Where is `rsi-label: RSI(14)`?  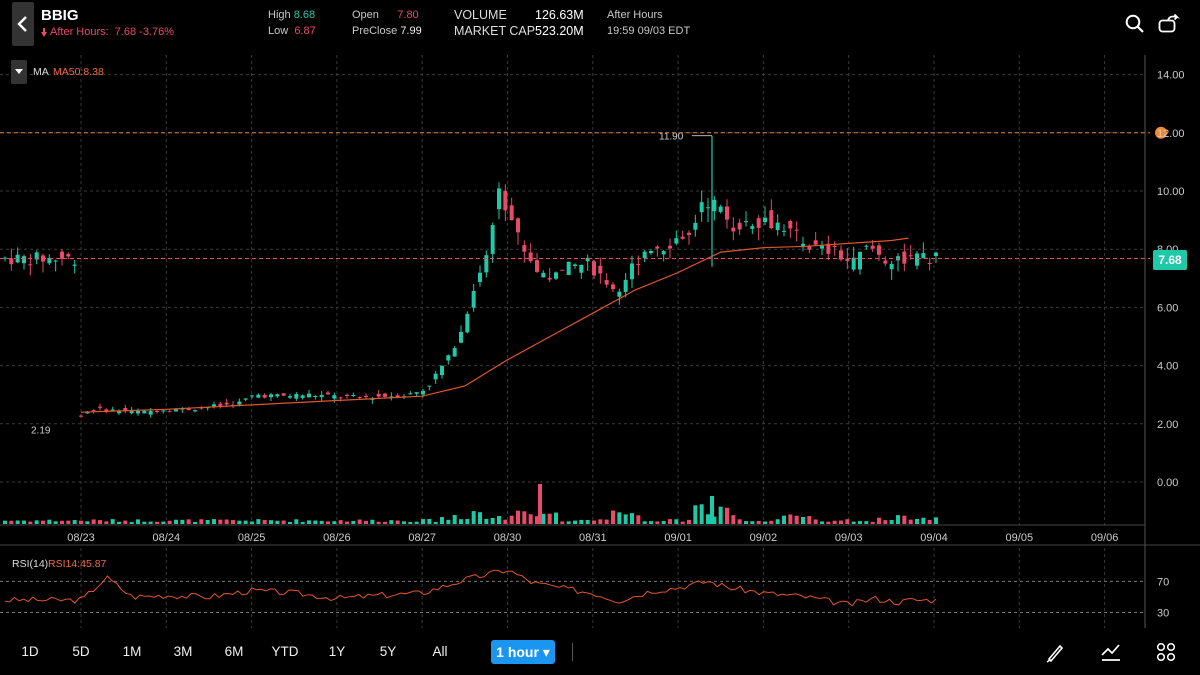
rsi-label: RSI(14) is located at coordinates (30, 564).